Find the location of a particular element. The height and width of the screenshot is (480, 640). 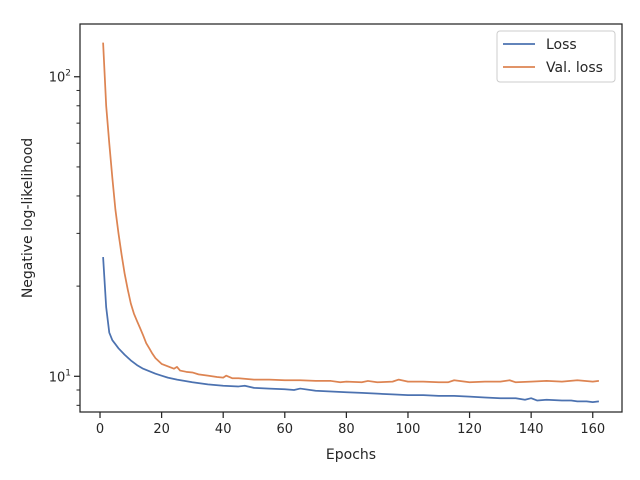

x-tick-label: 60 is located at coordinates (285, 429).